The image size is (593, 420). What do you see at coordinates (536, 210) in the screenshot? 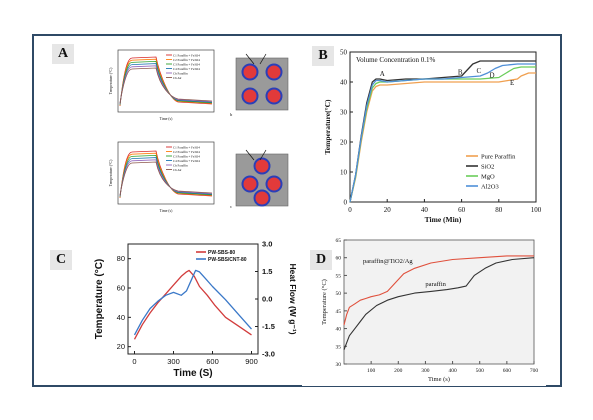
I see `x-tick-label: 100` at bounding box center [536, 210].